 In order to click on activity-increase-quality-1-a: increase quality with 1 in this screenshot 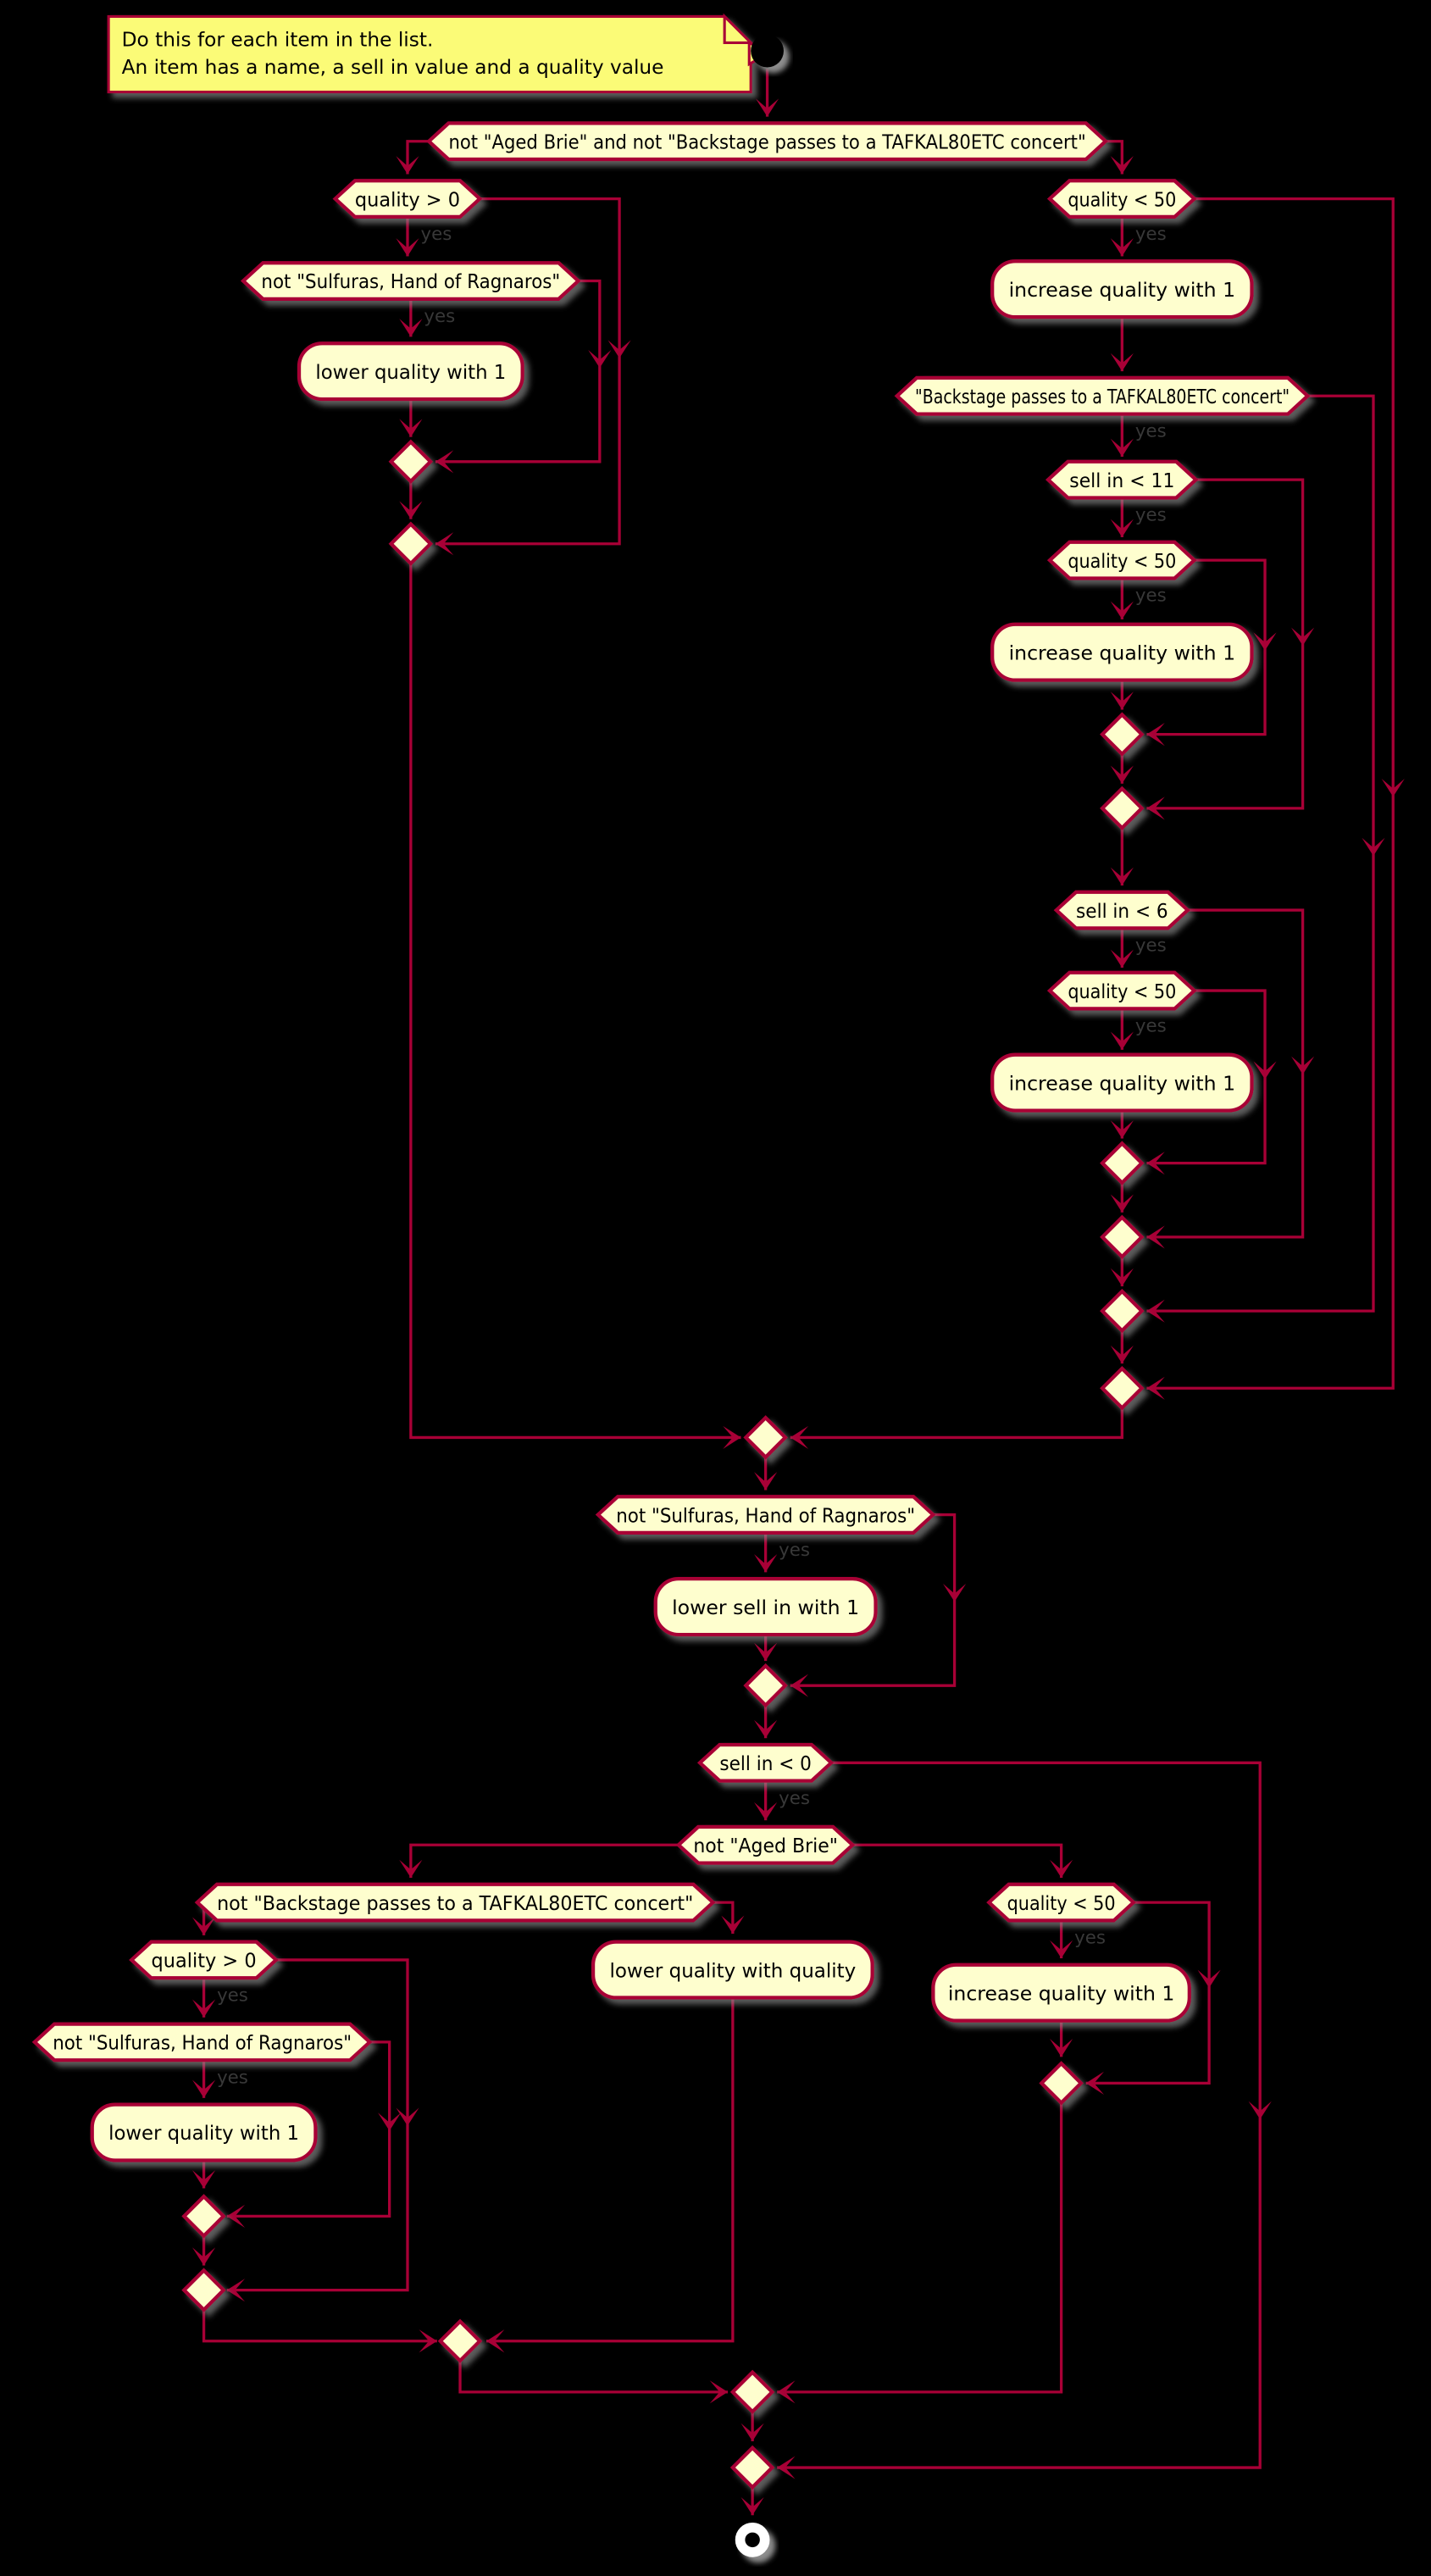, I will do `click(1122, 289)`.